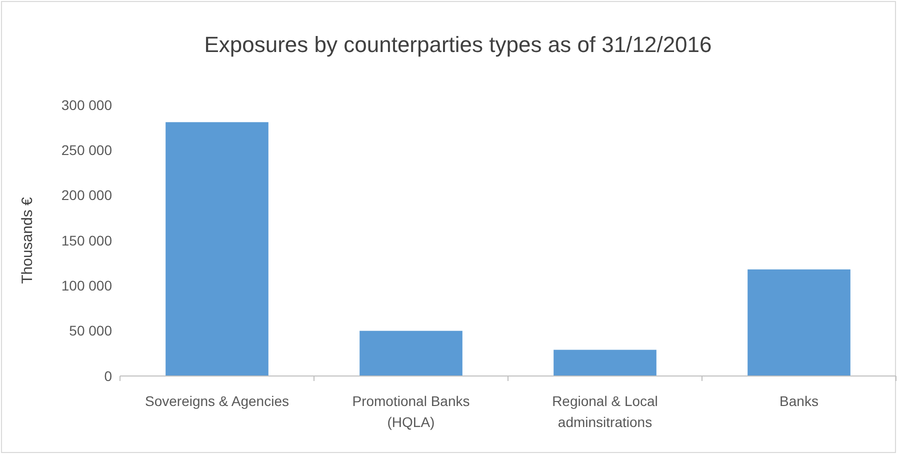  What do you see at coordinates (86, 240) in the screenshot?
I see `y-tick-label: 150 000` at bounding box center [86, 240].